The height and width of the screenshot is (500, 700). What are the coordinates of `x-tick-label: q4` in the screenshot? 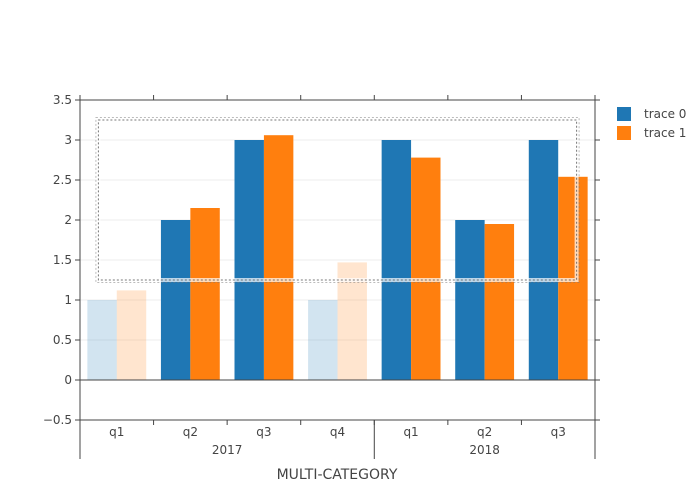 It's located at (337, 432).